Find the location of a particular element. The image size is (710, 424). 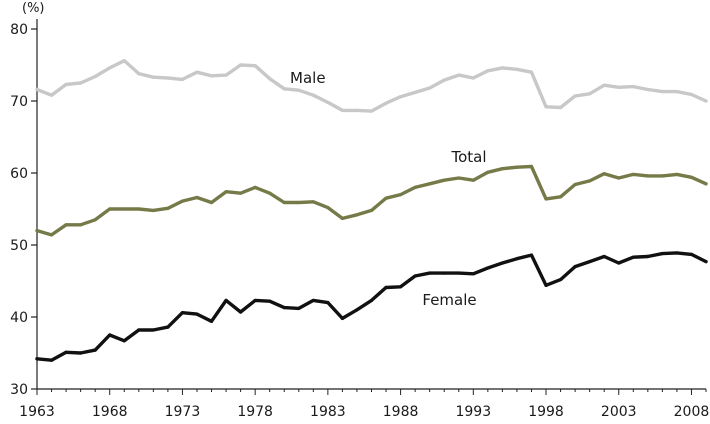

series-label-female: Female is located at coordinates (449, 300).